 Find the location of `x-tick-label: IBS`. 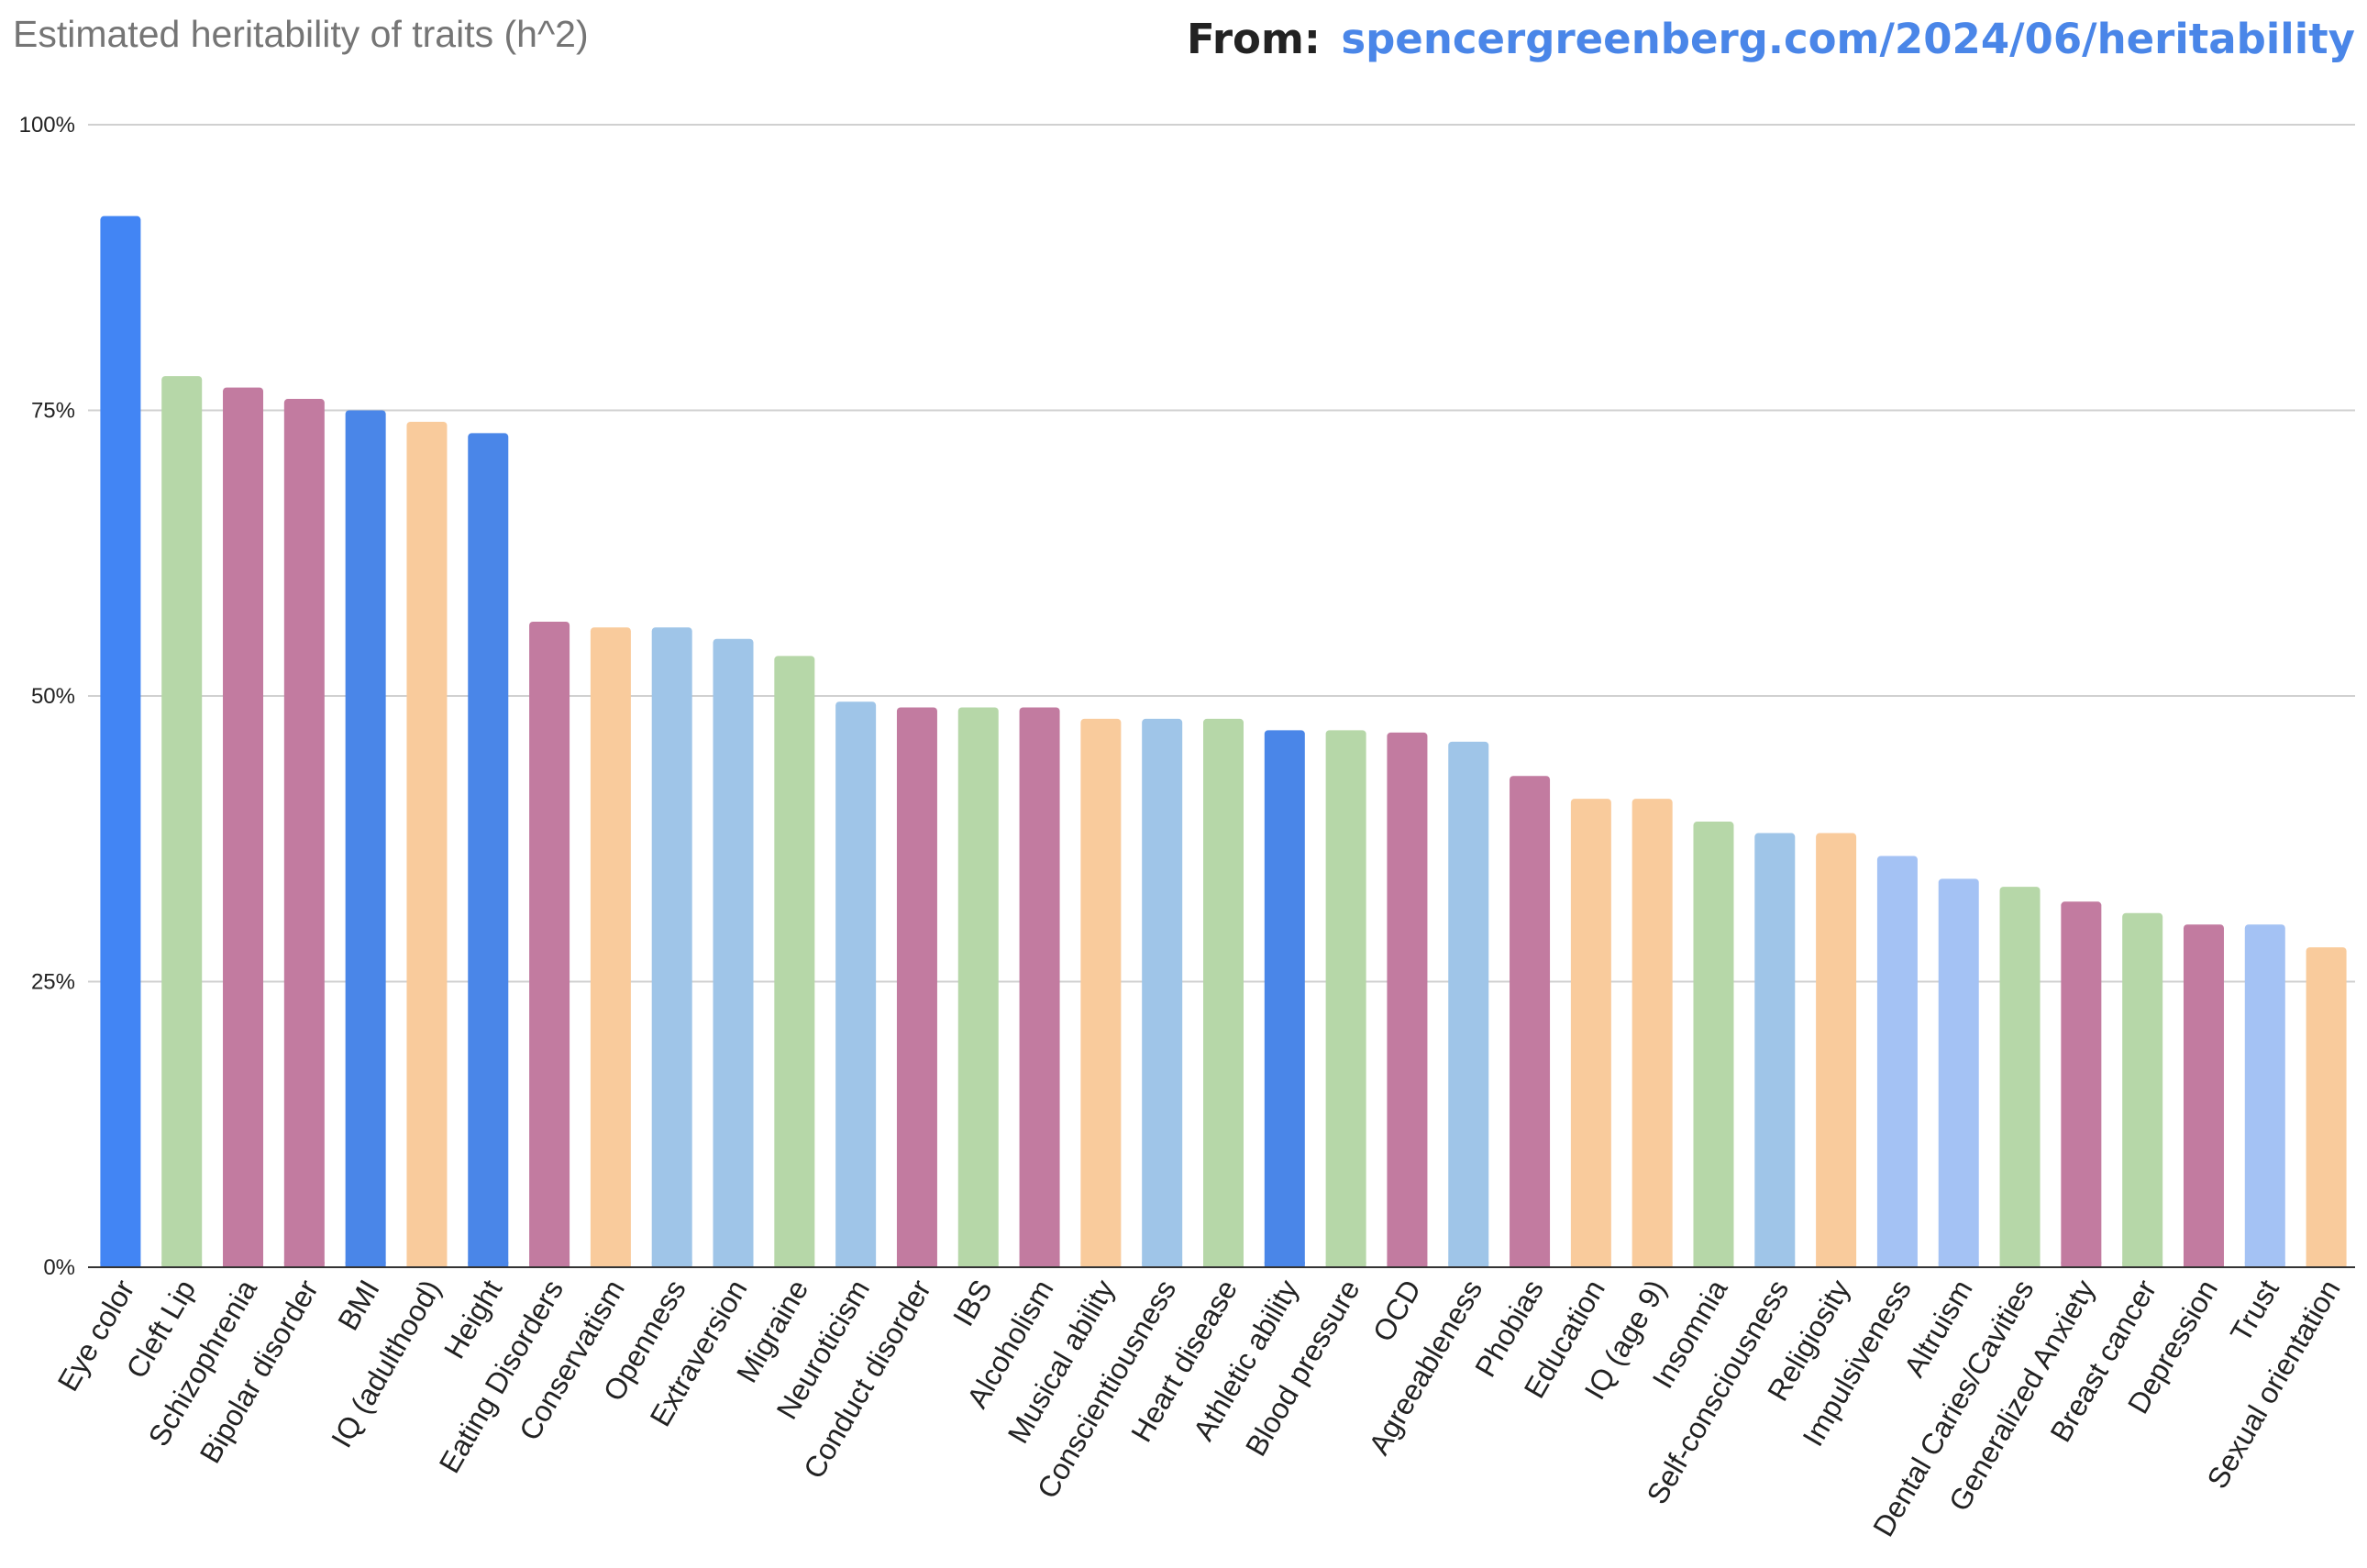

x-tick-label: IBS is located at coordinates (972, 1304).